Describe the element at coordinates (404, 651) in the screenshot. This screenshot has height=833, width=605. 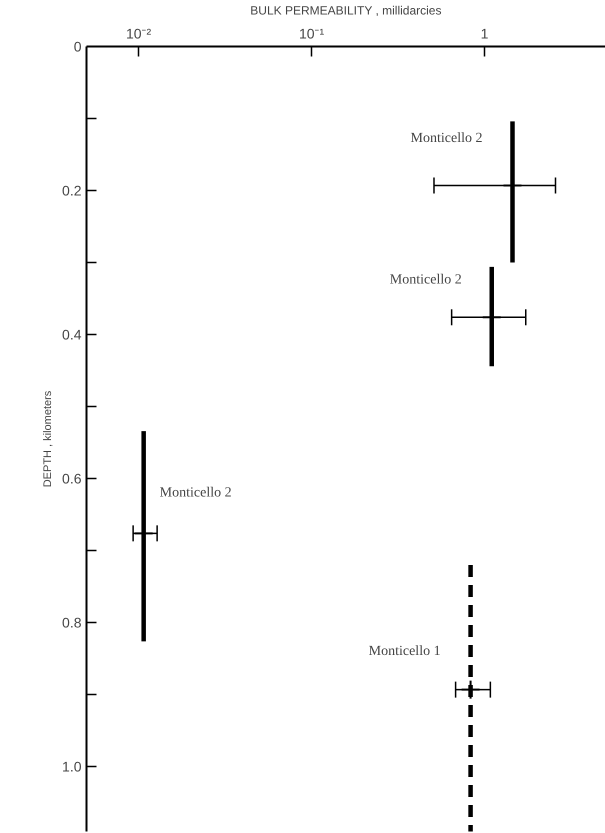
I see `annotation: Monticello 1` at that location.